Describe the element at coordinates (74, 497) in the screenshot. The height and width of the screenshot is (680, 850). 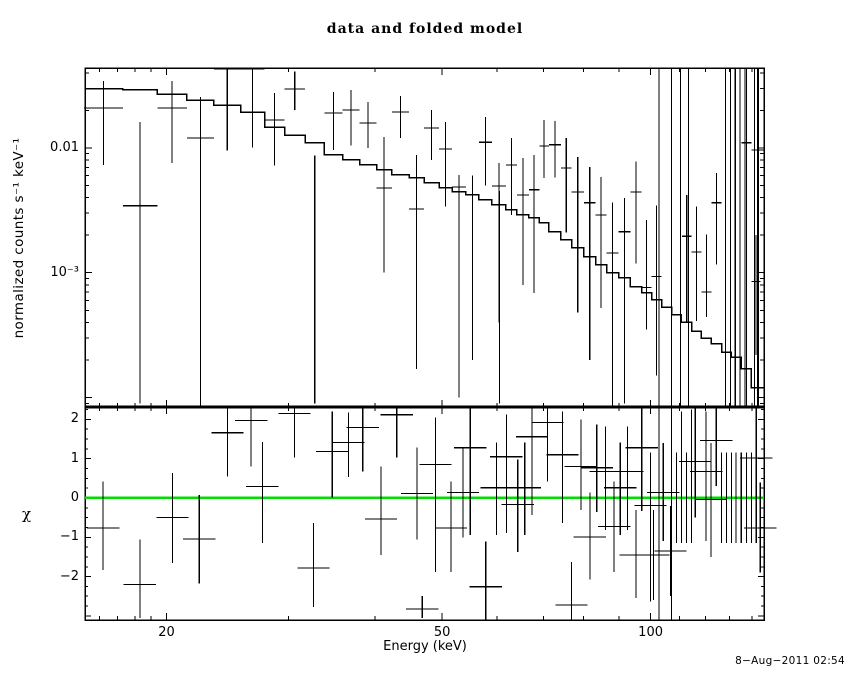
I see `y-tick-label-chi: 0` at that location.